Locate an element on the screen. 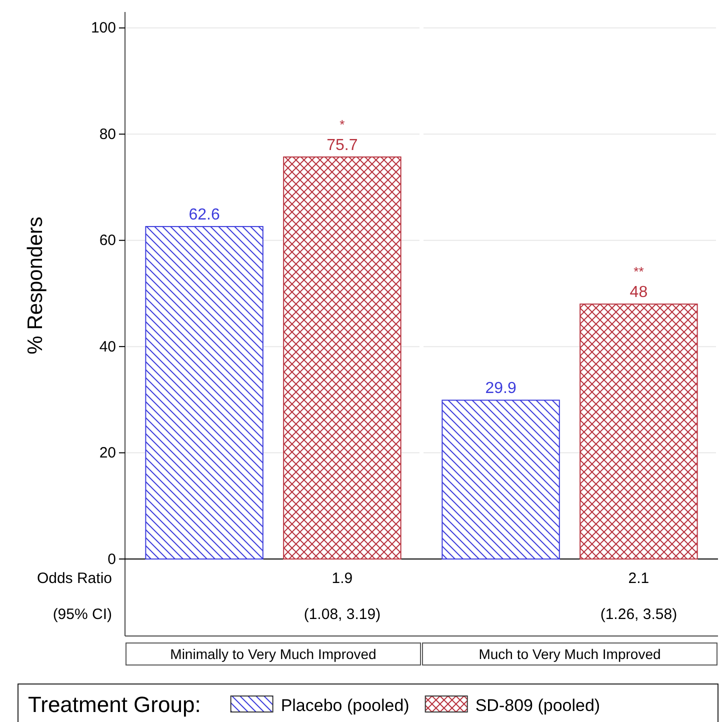 This screenshot has width=724, height=722. annotation: ** is located at coordinates (639, 272).